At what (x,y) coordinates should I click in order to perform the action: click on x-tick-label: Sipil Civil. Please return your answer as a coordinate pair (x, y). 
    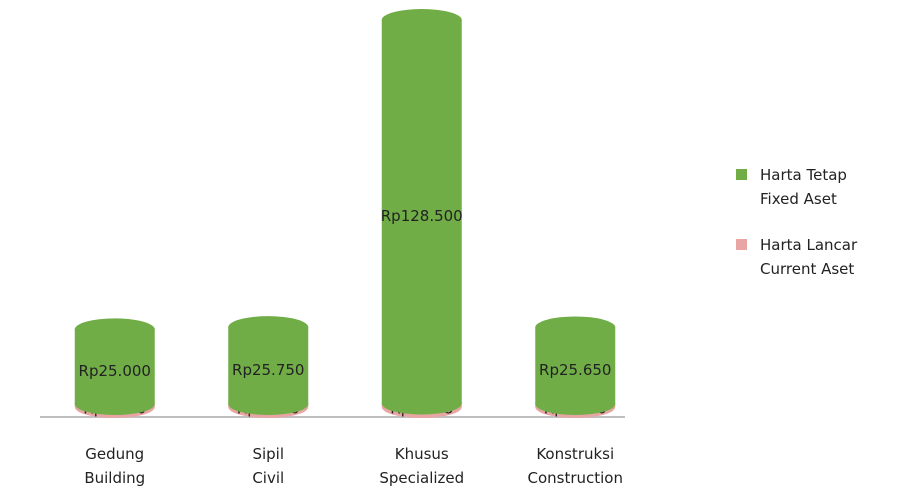
    Looking at the image, I should click on (268, 466).